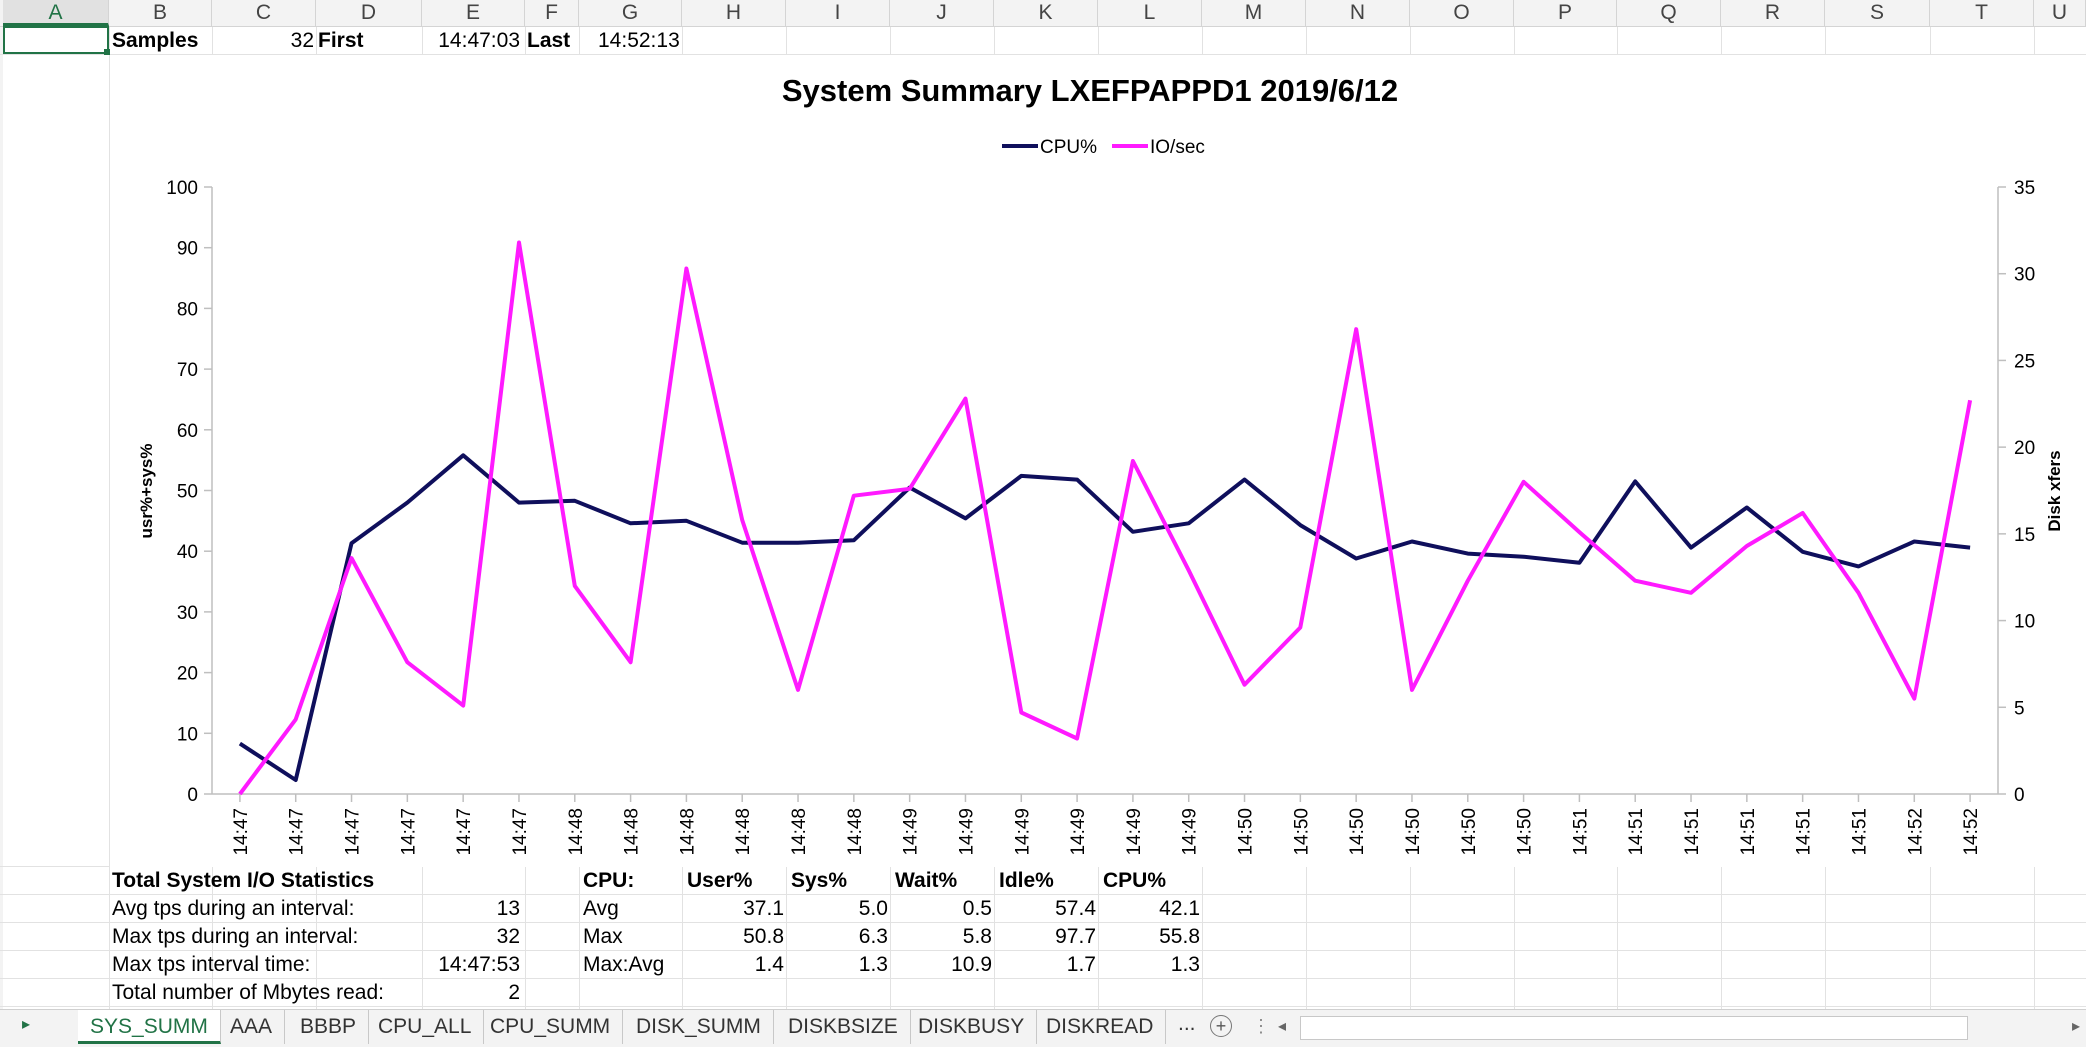 This screenshot has width=2086, height=1047. I want to click on cpu-cell: 6.3, so click(873, 936).